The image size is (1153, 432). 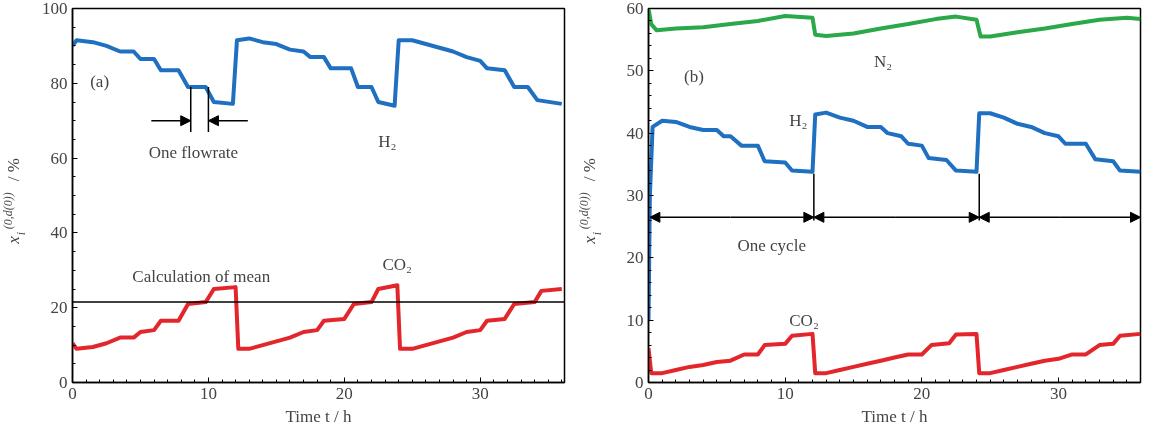 What do you see at coordinates (59, 83) in the screenshot?
I see `y-tick-label: 80` at bounding box center [59, 83].